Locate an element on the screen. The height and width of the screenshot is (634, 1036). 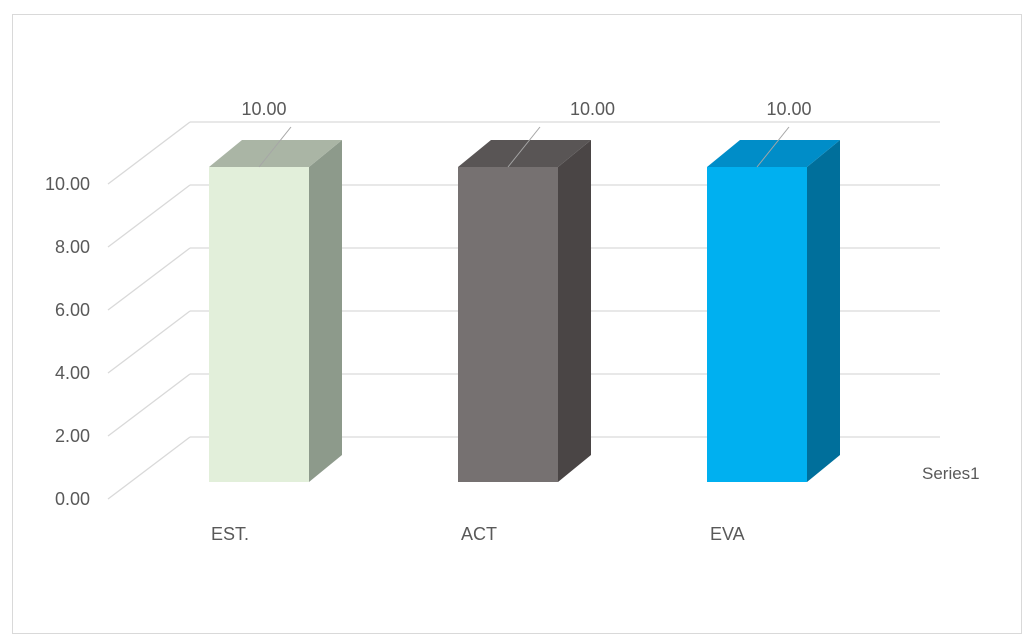
x-axis-categories: EST. ACT EVA is located at coordinates (478, 534).